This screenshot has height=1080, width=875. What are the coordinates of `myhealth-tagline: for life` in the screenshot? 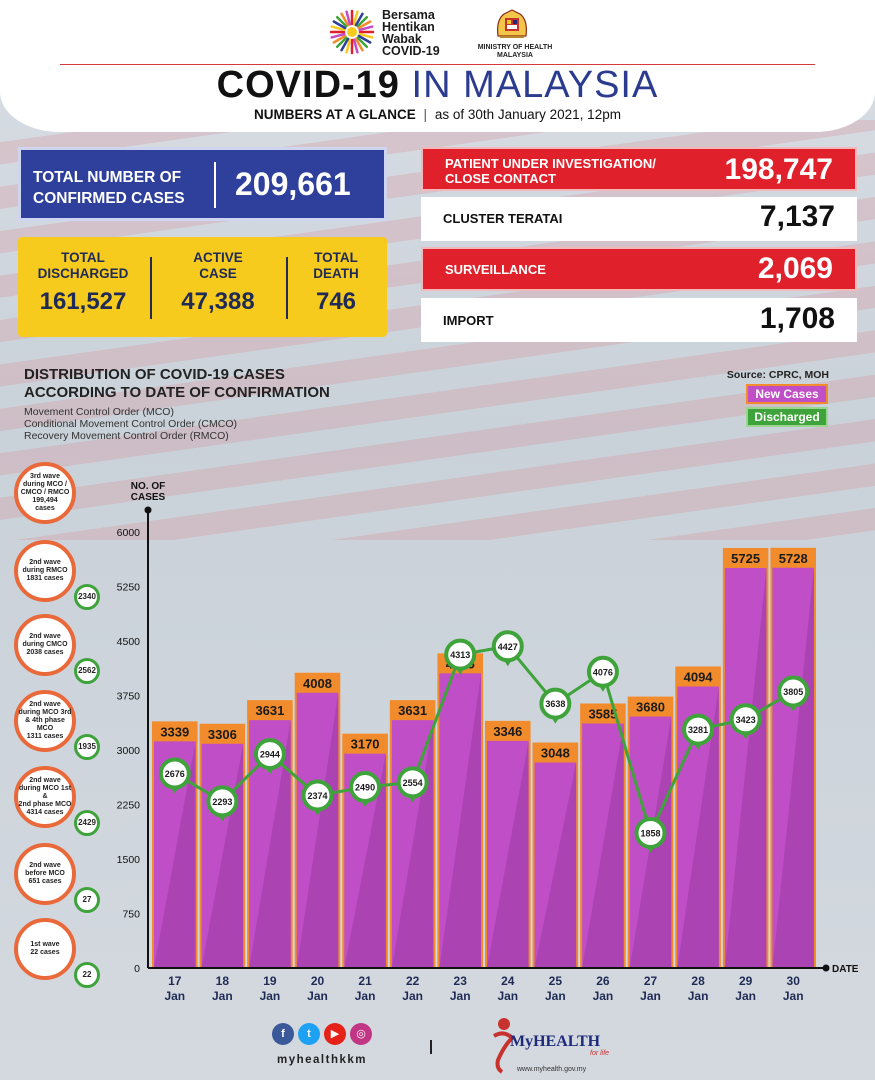 It's located at (600, 1053).